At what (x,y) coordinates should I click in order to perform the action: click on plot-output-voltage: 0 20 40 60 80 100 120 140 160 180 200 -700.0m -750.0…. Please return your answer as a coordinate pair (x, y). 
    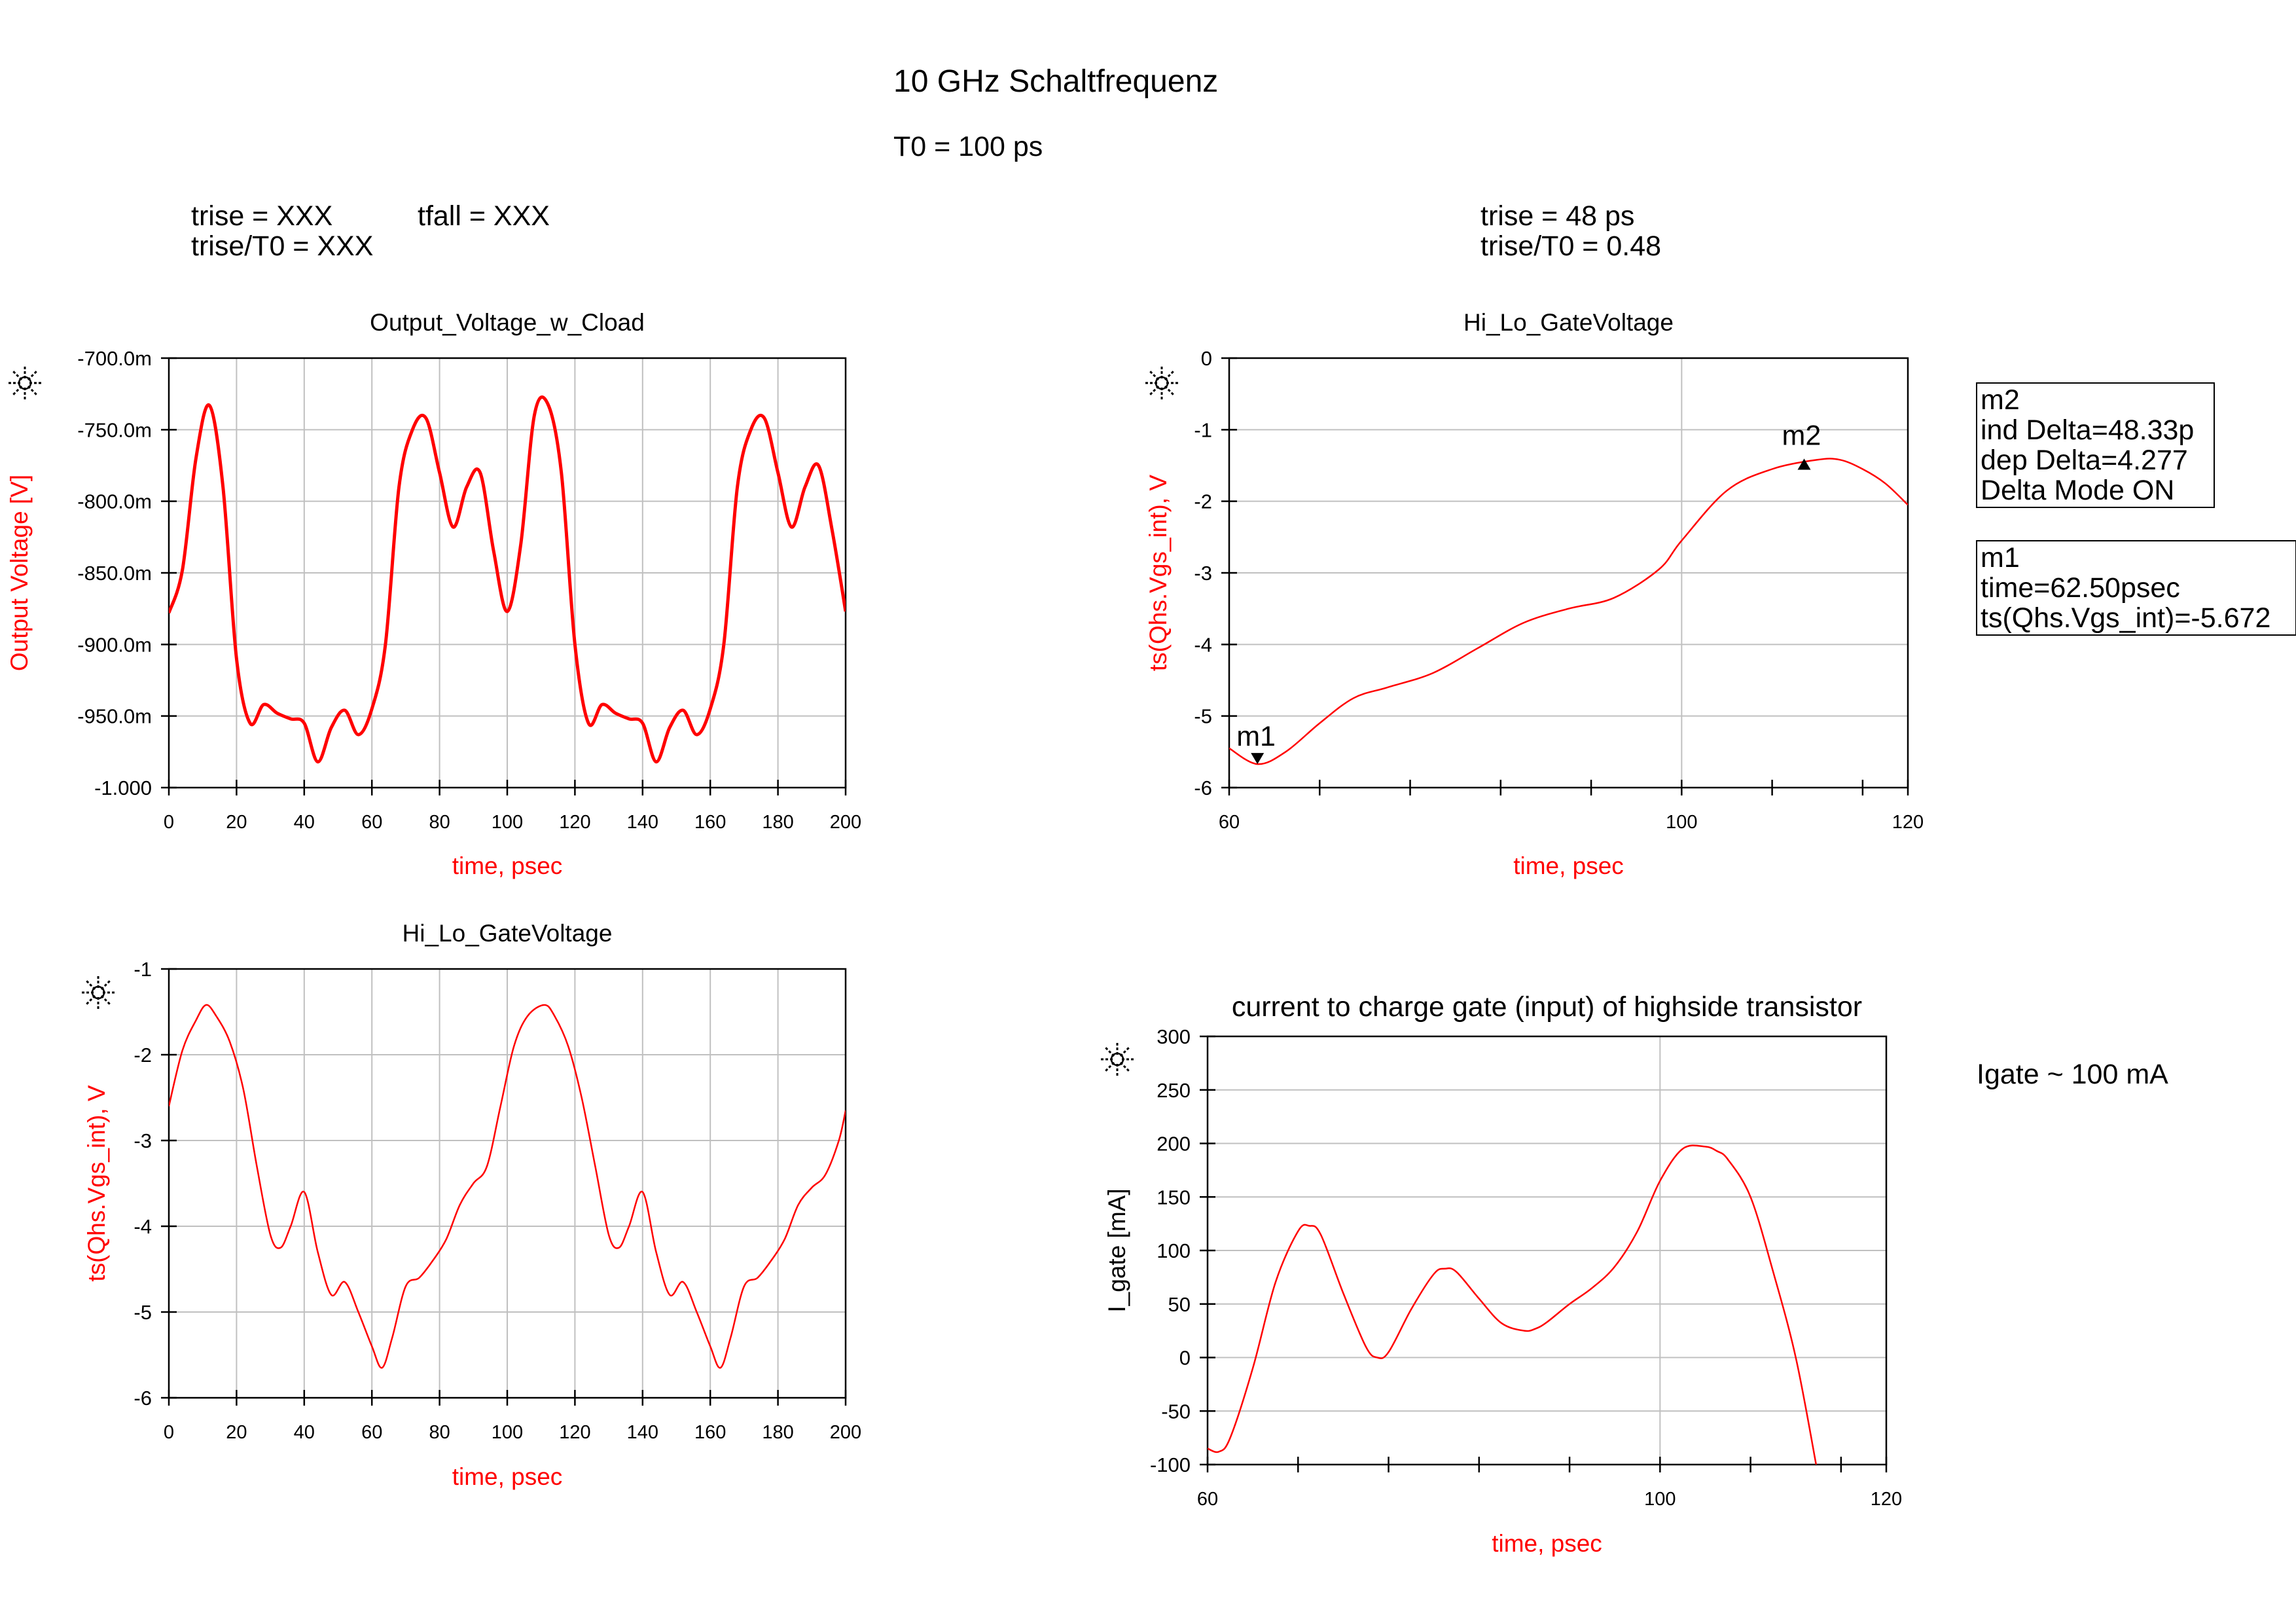
    Looking at the image, I should click on (433, 594).